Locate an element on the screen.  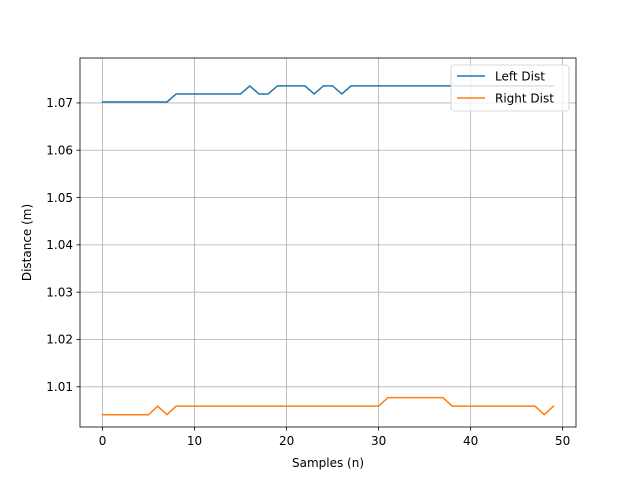
x-axis: 0 10 20 30 40 50 is located at coordinates (334, 437).